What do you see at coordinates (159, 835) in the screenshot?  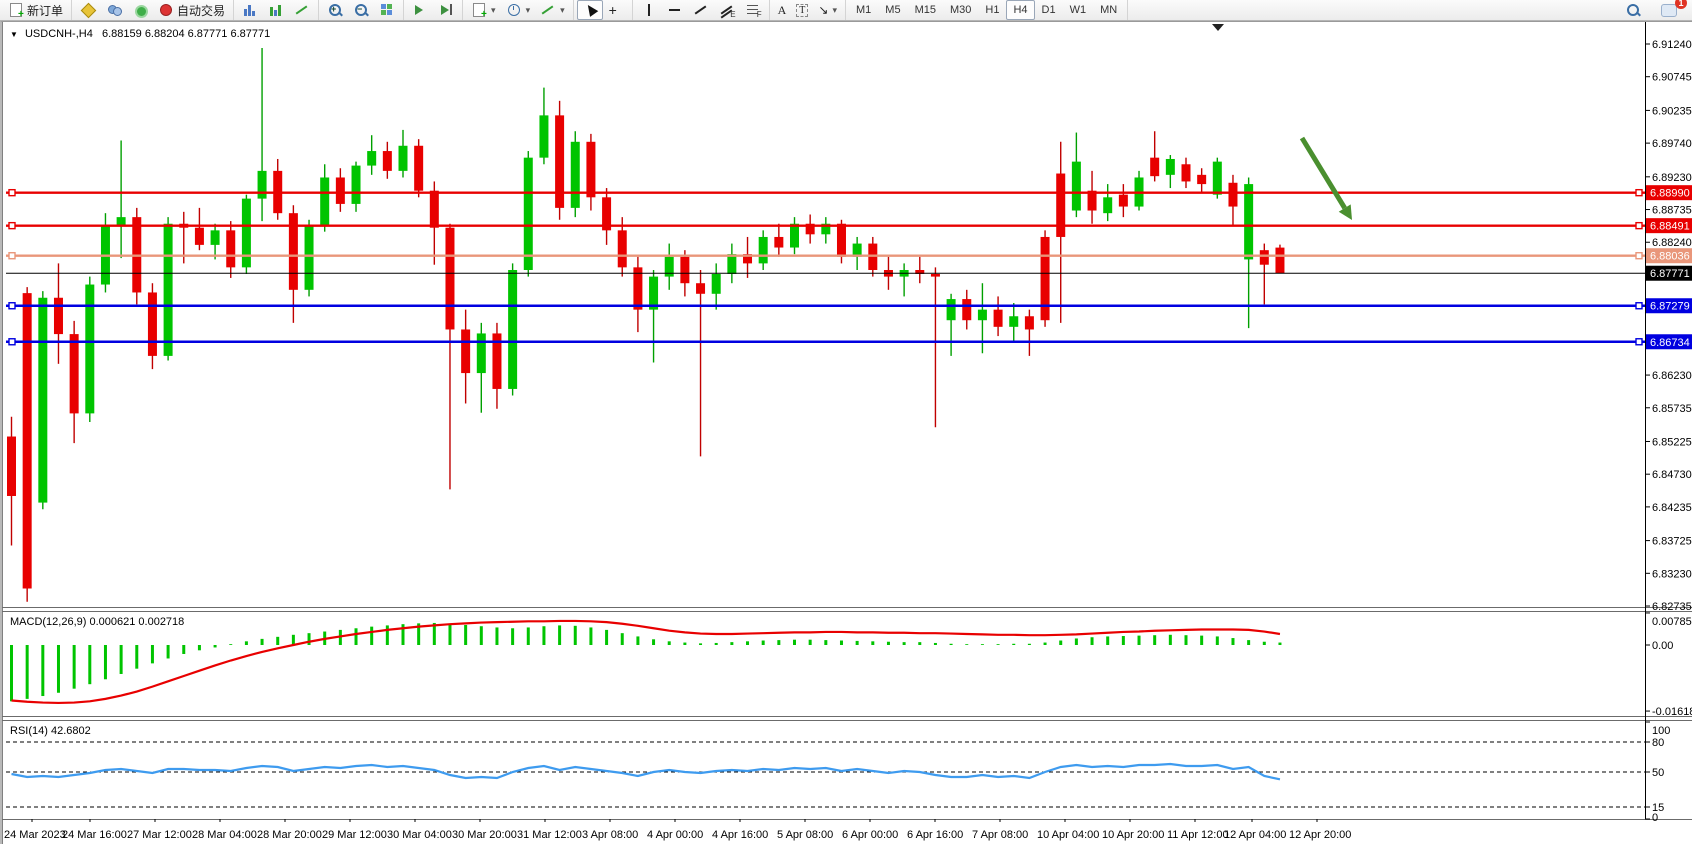 I see `svg-text: 27 Mar 12:00` at bounding box center [159, 835].